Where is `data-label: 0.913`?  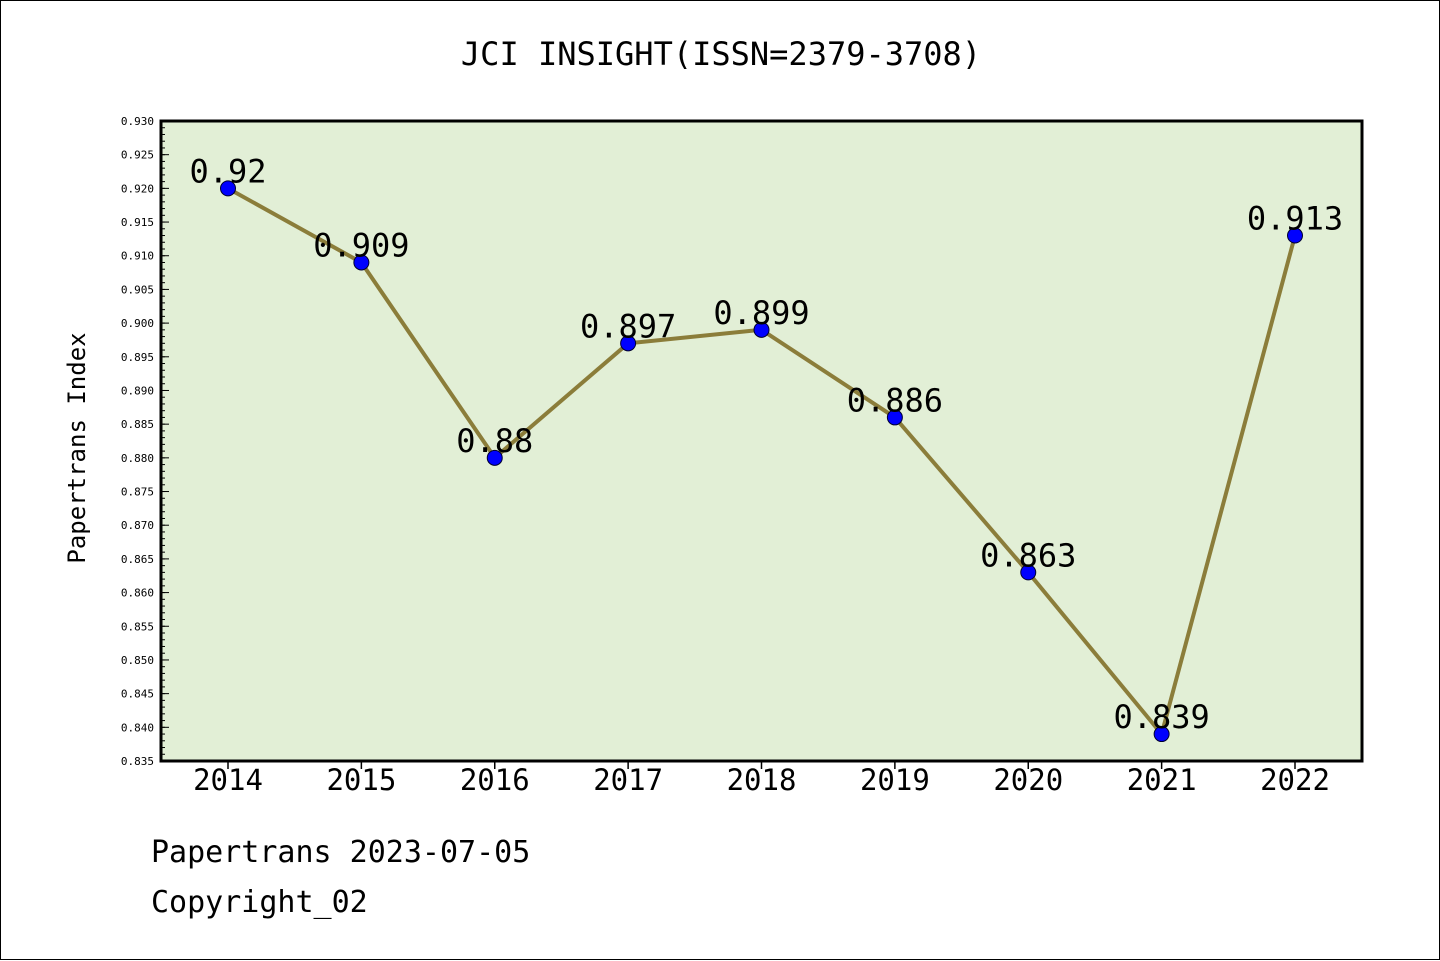
data-label: 0.913 is located at coordinates (1295, 219).